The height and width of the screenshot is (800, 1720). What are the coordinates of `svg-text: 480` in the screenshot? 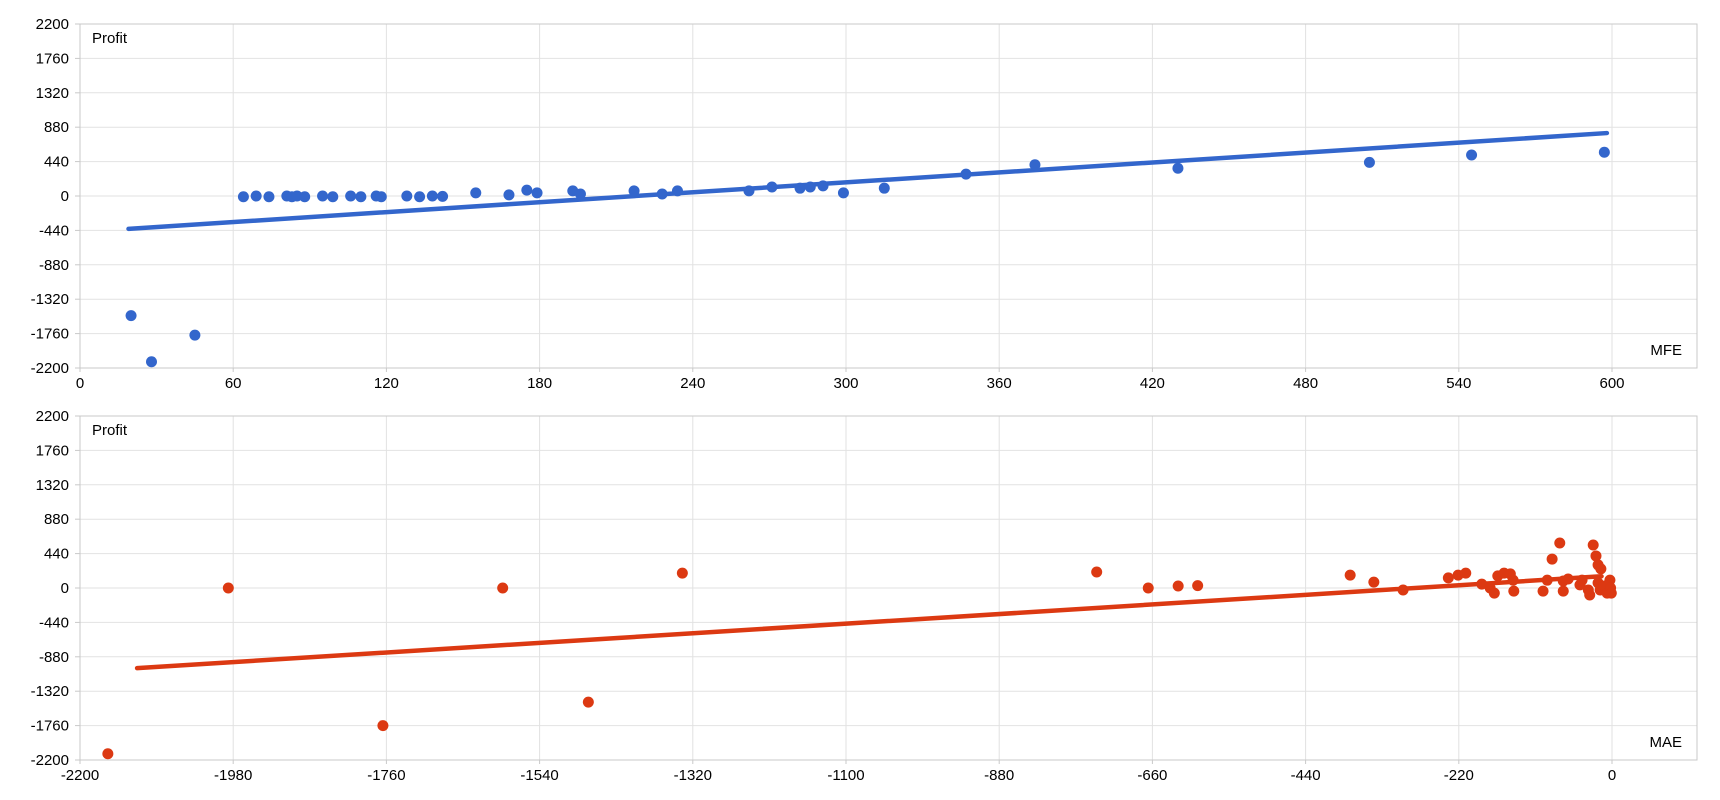 It's located at (1305, 383).